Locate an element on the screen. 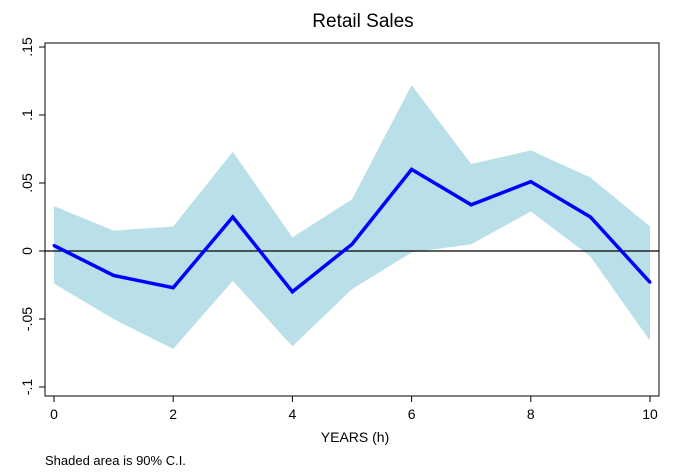 This screenshot has height=474, width=675. y-tick-label: -.1 is located at coordinates (27, 387).